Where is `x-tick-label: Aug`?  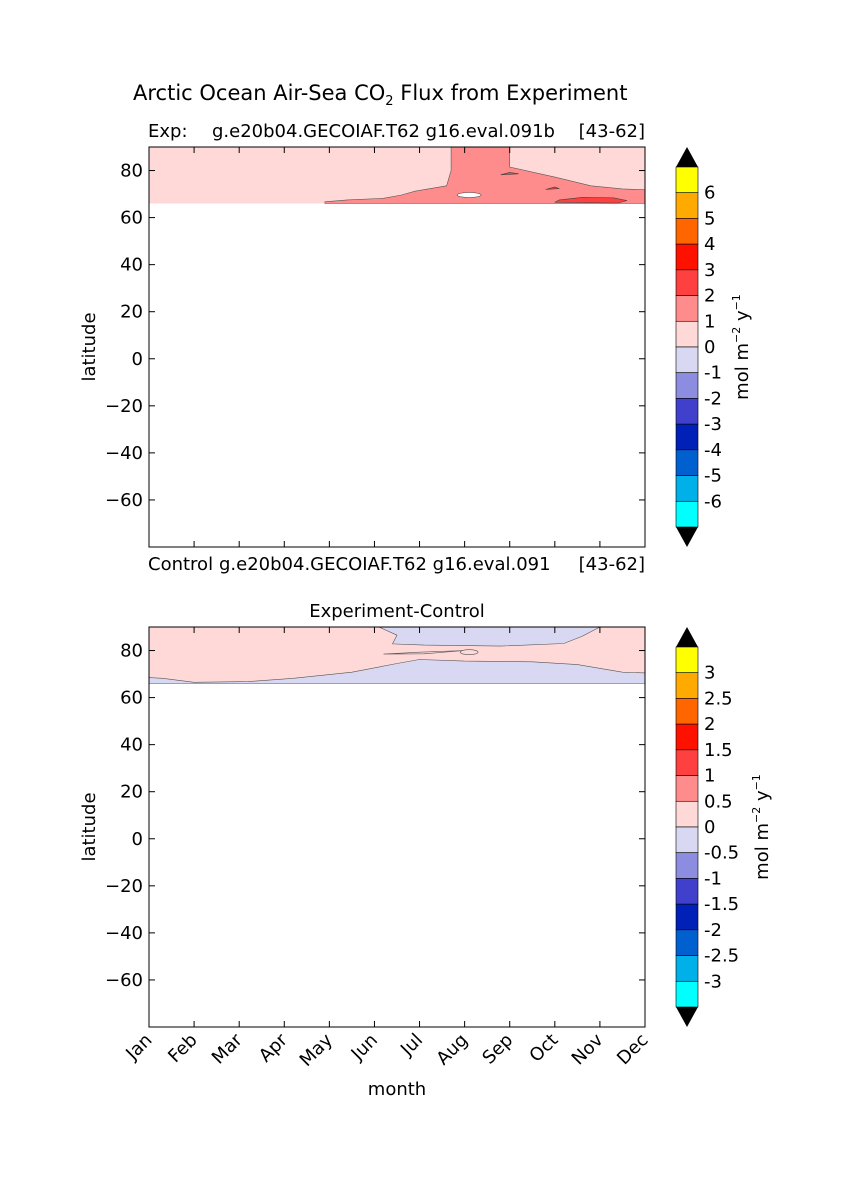
x-tick-label: Aug is located at coordinates (452, 1050).